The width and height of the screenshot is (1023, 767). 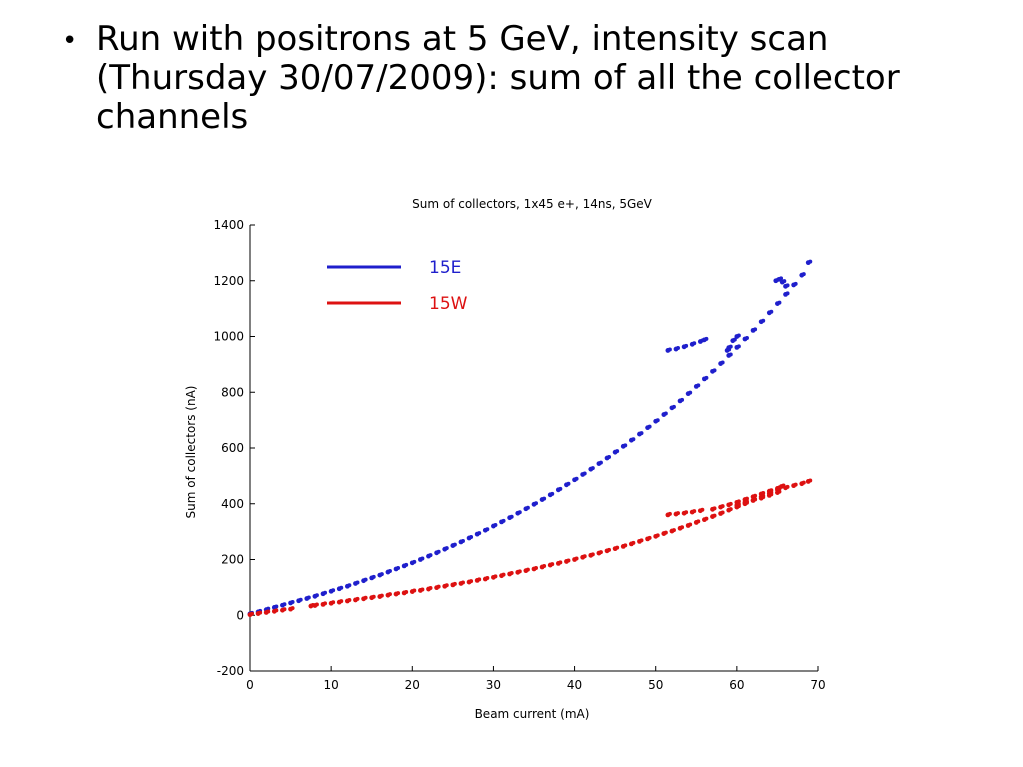 I want to click on y-tick-label: 1200, so click(x=228, y=281).